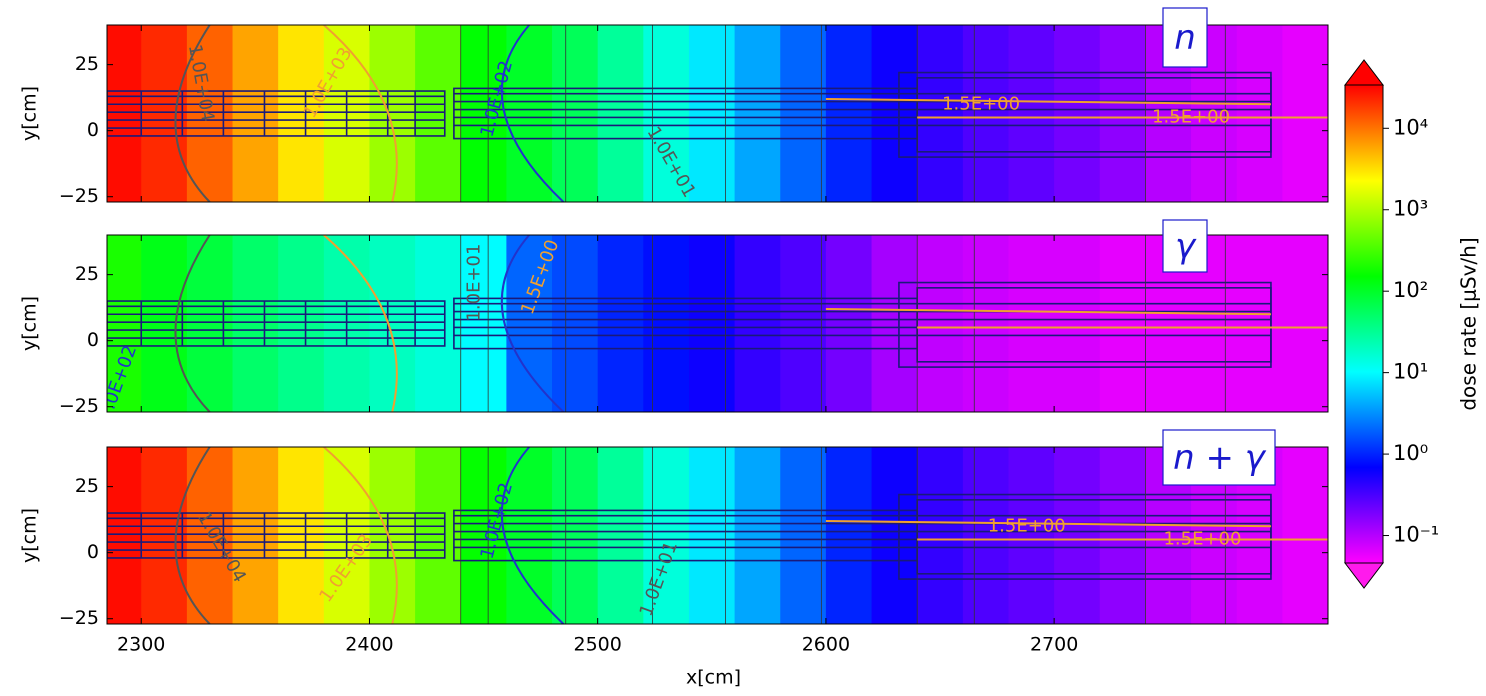  I want to click on panel-label: n, so click(1185, 38).